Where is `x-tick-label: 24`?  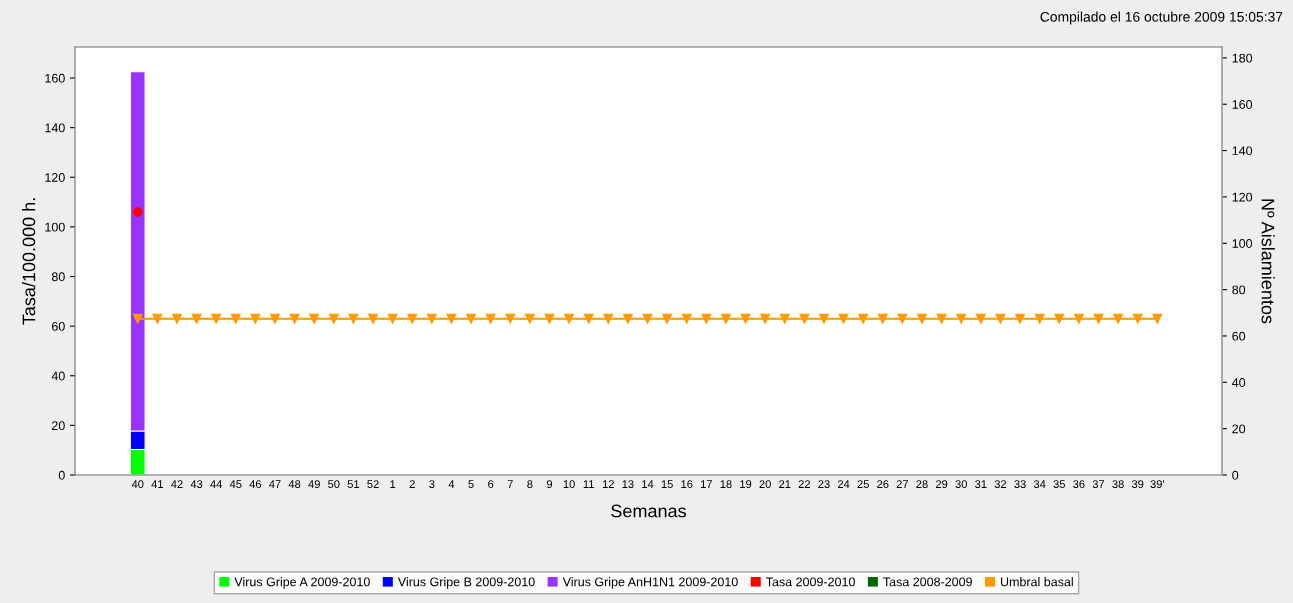
x-tick-label: 24 is located at coordinates (843, 484).